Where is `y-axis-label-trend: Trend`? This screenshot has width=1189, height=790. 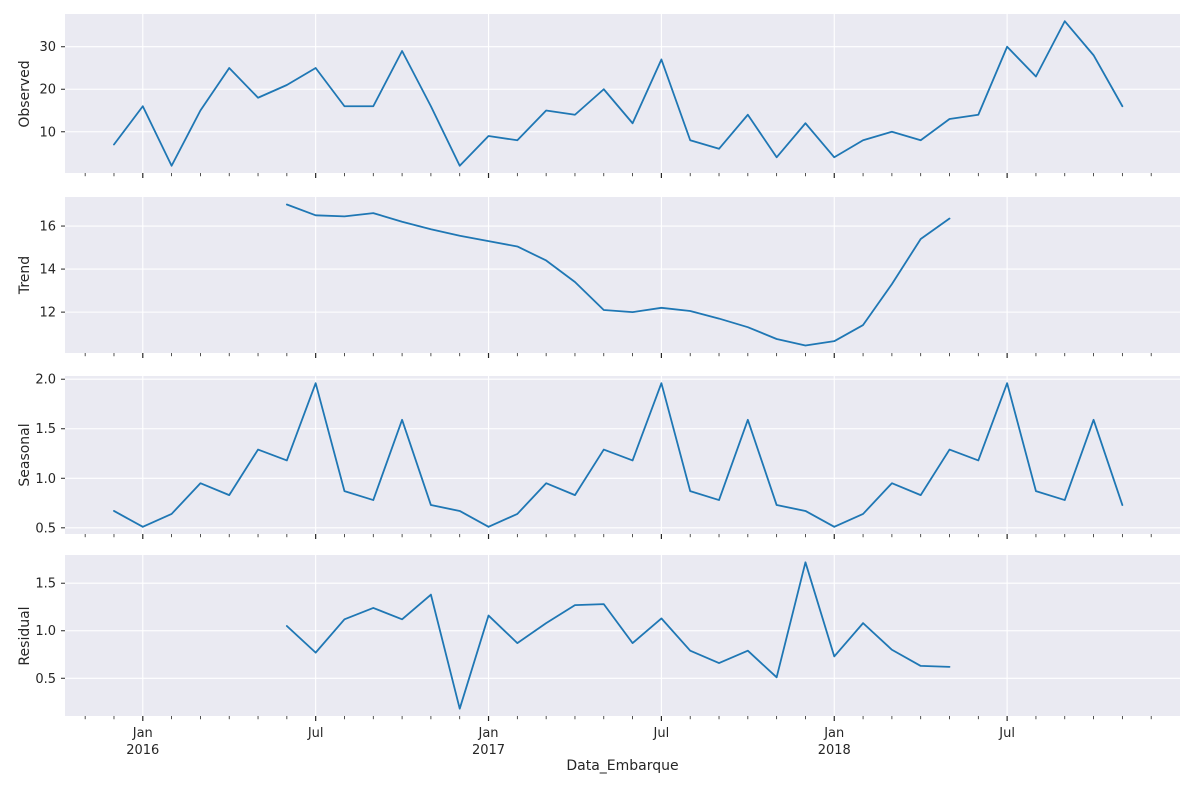 y-axis-label-trend: Trend is located at coordinates (25, 275).